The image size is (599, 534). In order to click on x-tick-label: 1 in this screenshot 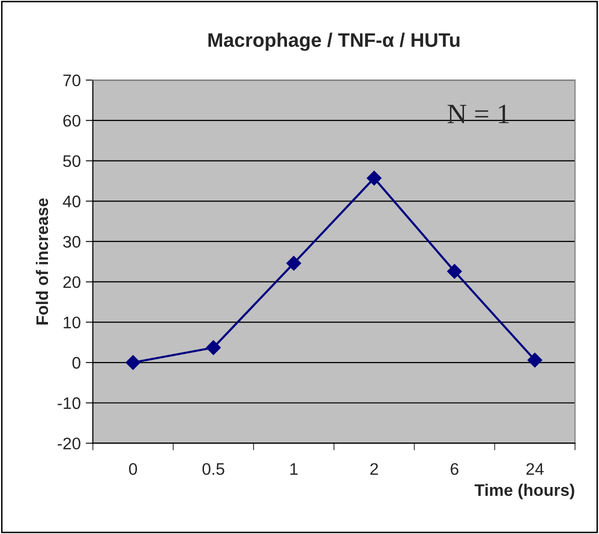, I will do `click(294, 469)`.